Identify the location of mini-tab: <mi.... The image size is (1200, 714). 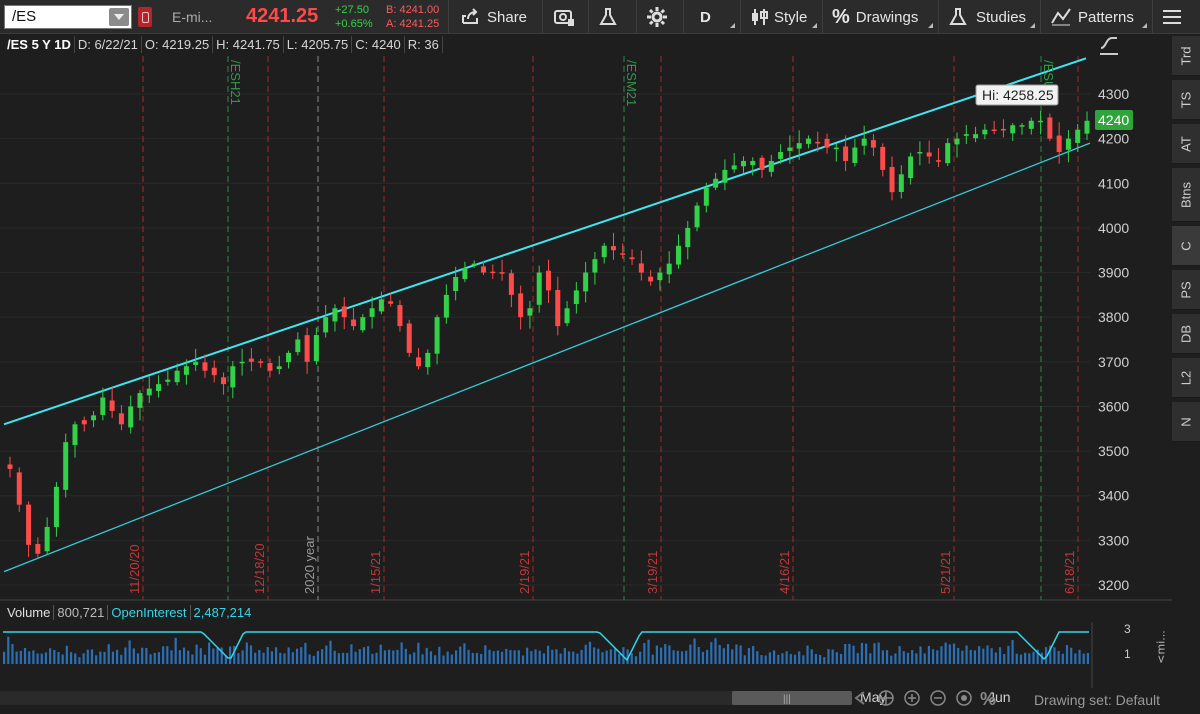
(1161, 647).